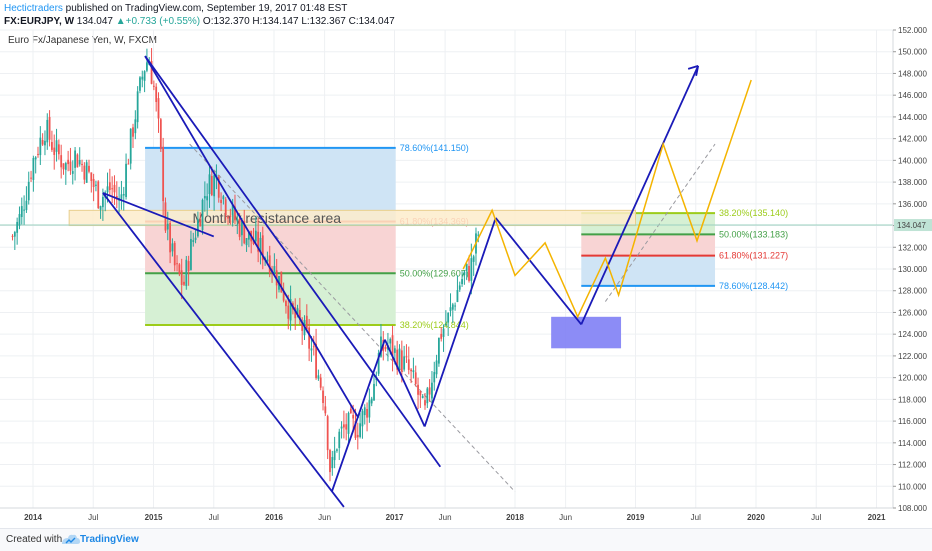 The image size is (932, 551). I want to click on tradingview-cloud-icon, so click(71, 539).